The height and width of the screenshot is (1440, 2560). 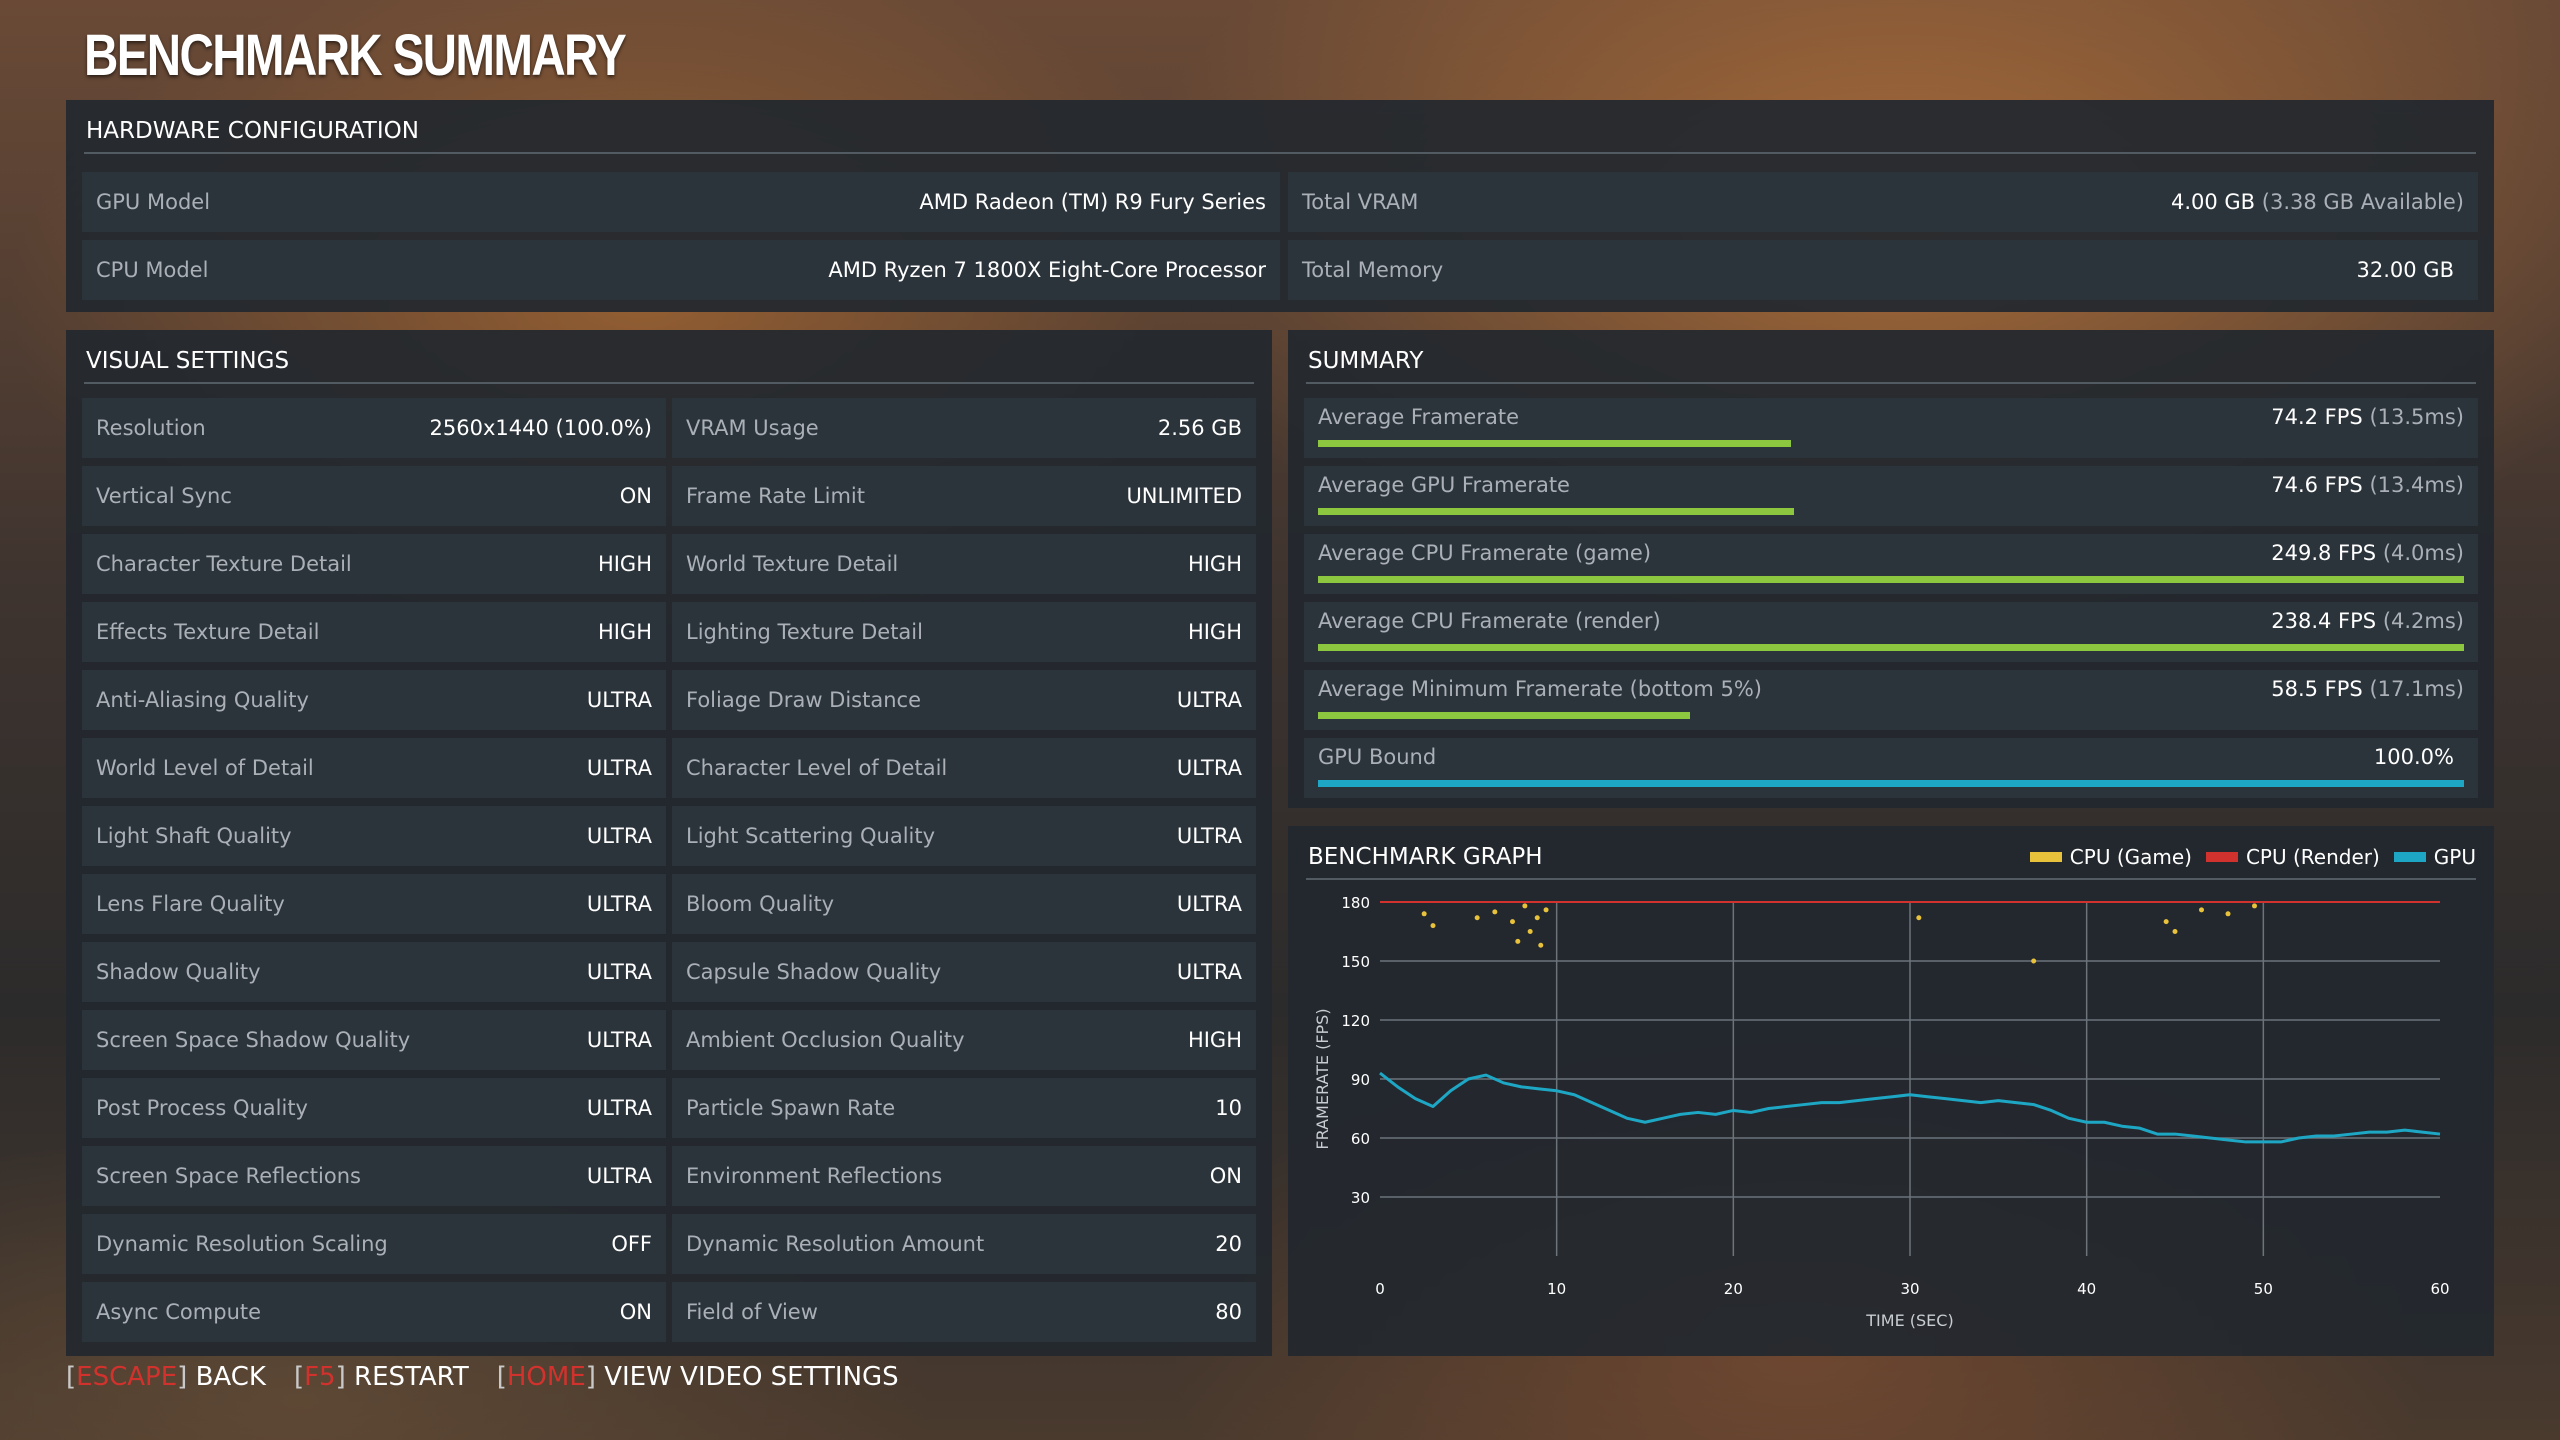 I want to click on summary-stat-label: GPU Bound, so click(x=1377, y=757).